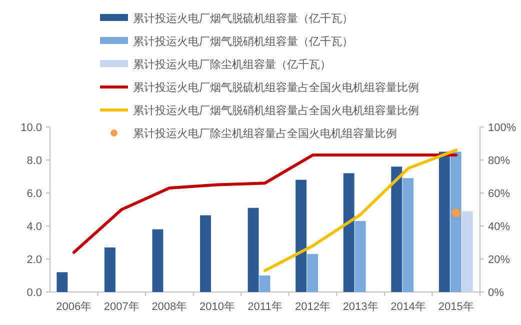 The image size is (521, 325). Describe the element at coordinates (408, 307) in the screenshot. I see `x-tick-label: 2014年` at that location.